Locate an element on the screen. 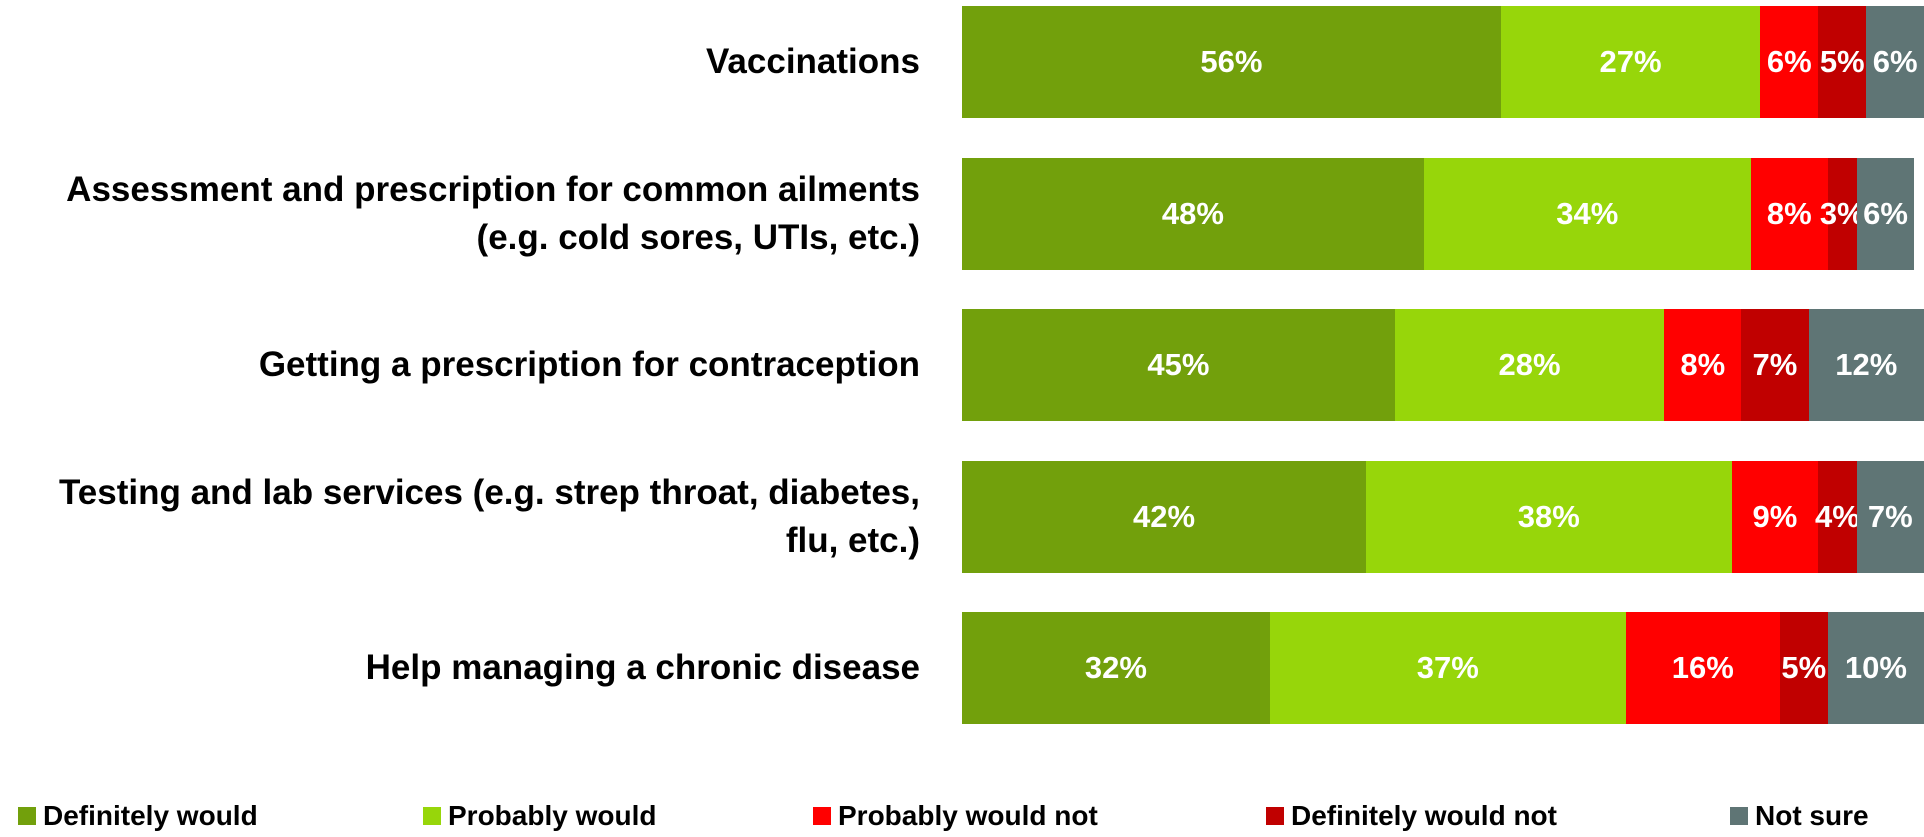 The height and width of the screenshot is (837, 1924). value-label: 37% is located at coordinates (1447, 667).